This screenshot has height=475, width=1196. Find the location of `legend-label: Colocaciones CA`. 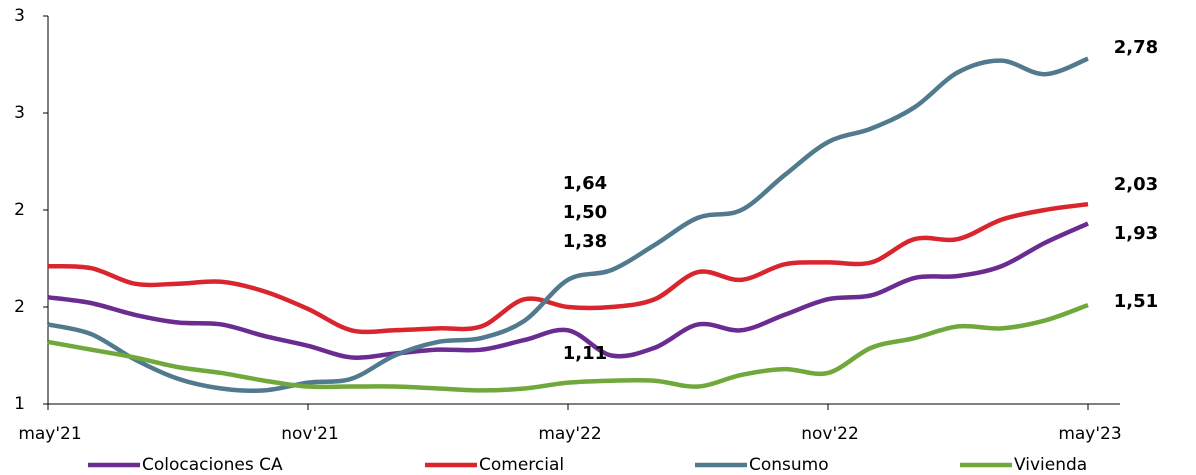

legend-label: Colocaciones CA is located at coordinates (212, 465).